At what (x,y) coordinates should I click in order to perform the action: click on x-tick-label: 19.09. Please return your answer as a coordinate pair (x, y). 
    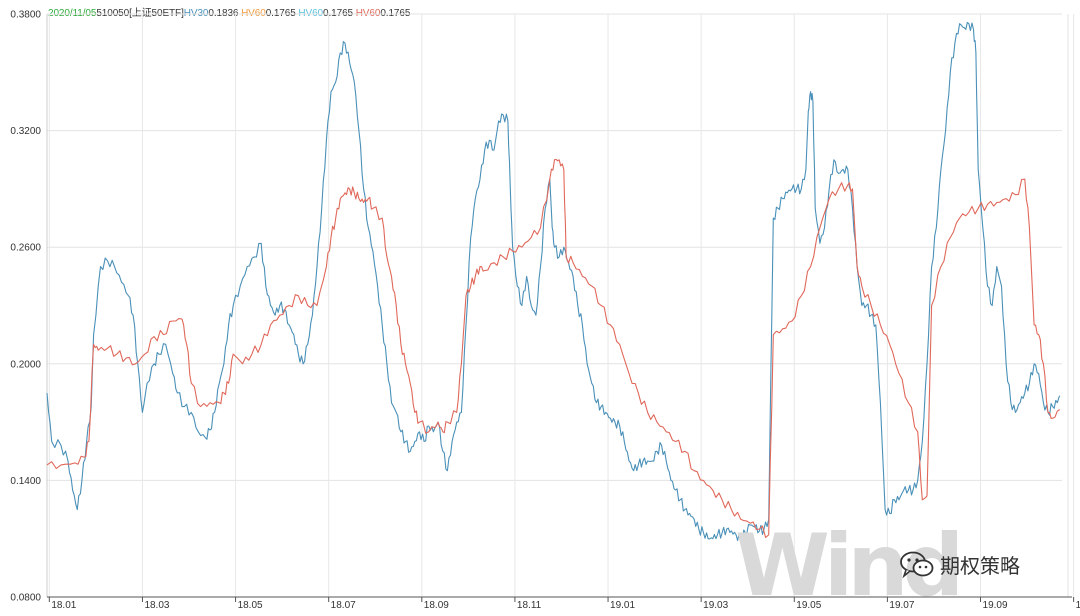
    Looking at the image, I should click on (995, 605).